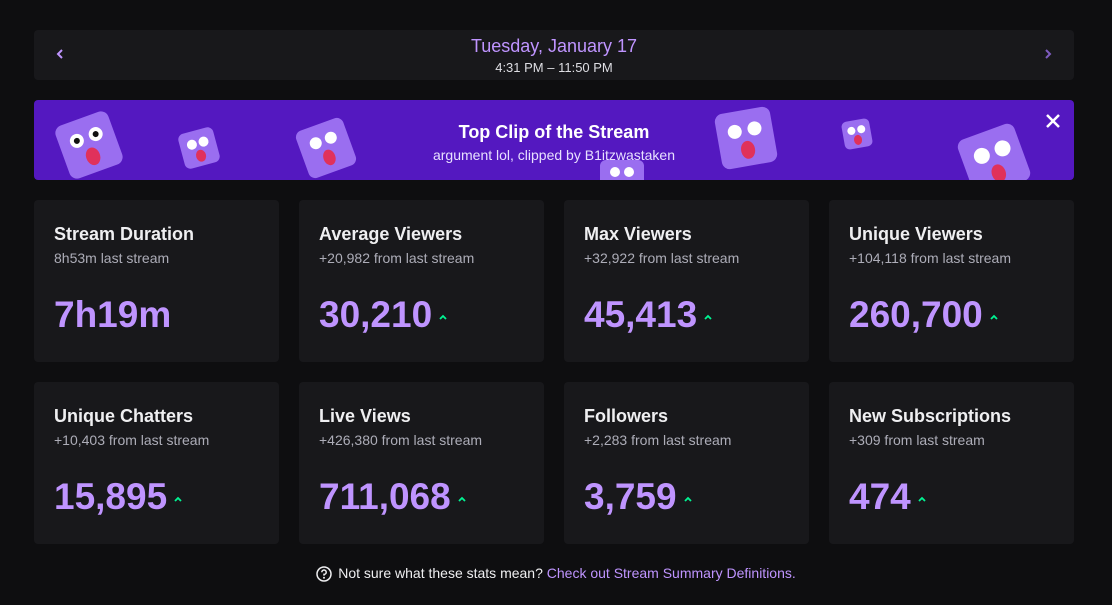  I want to click on stat-value: 15,895, so click(111, 496).